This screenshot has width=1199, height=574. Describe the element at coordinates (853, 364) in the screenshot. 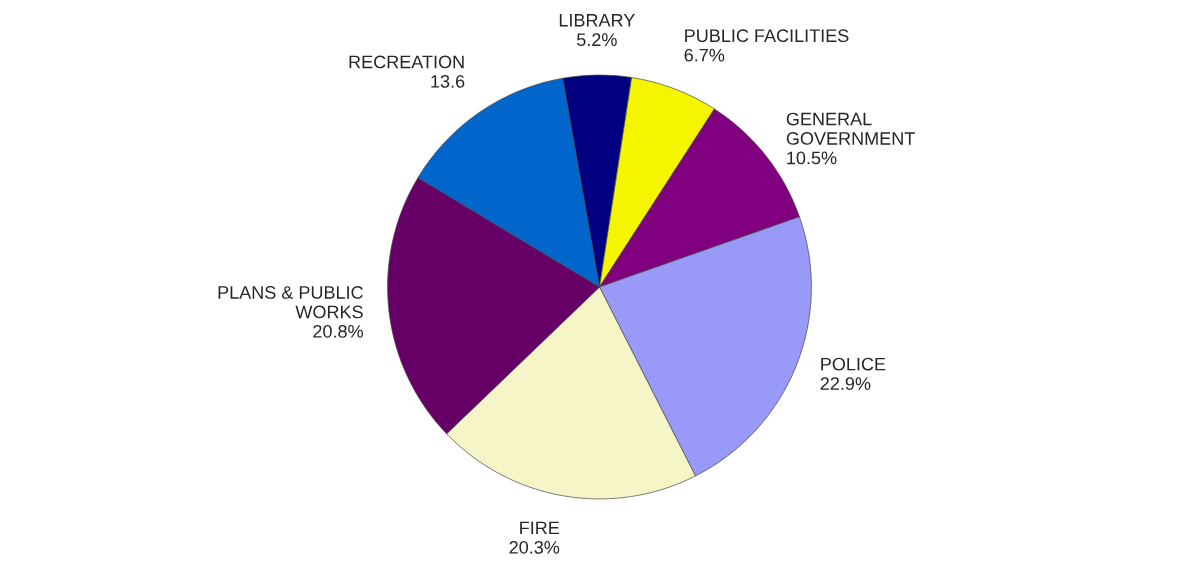

I see `slice-label: POLICE` at that location.